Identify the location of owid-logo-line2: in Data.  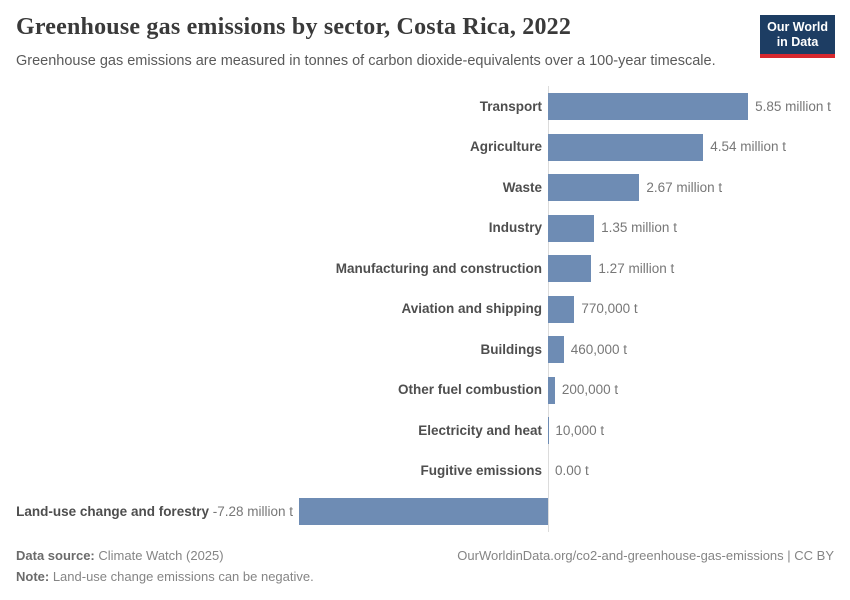
(797, 42).